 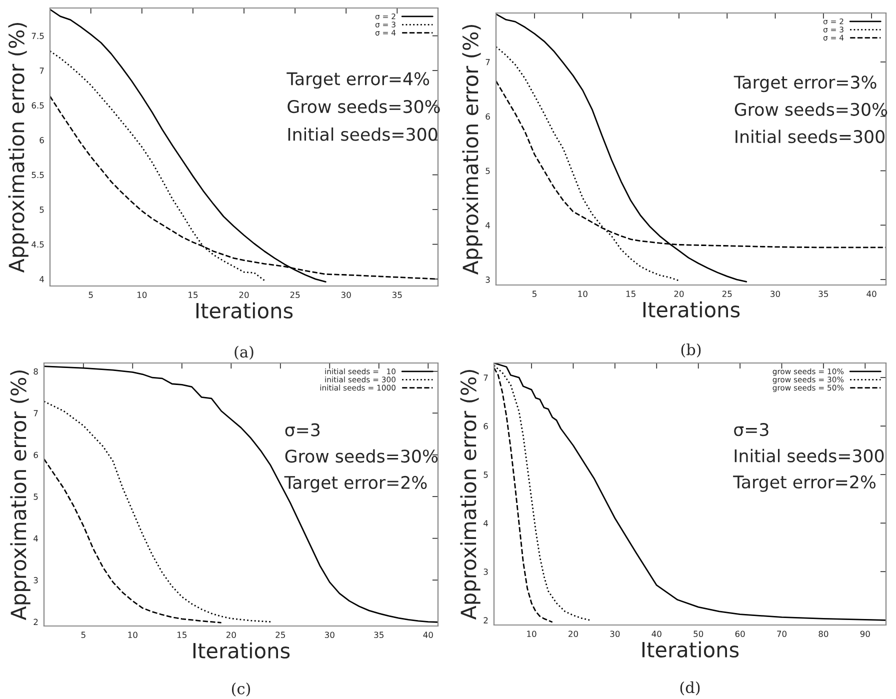 I want to click on x-tick-label: 50, so click(x=699, y=634).